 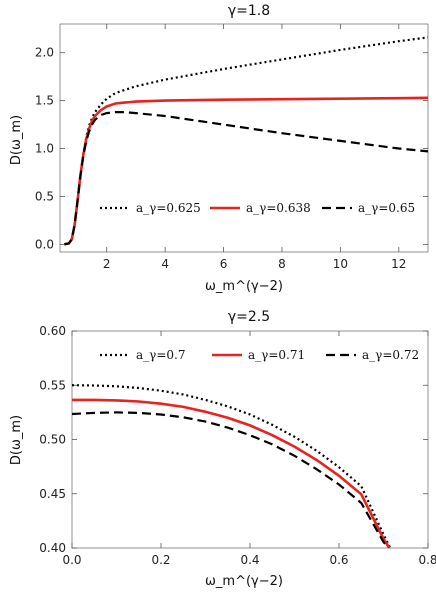 I want to click on panel-2-xlabel: ω_m^(γ−2), so click(x=244, y=581).